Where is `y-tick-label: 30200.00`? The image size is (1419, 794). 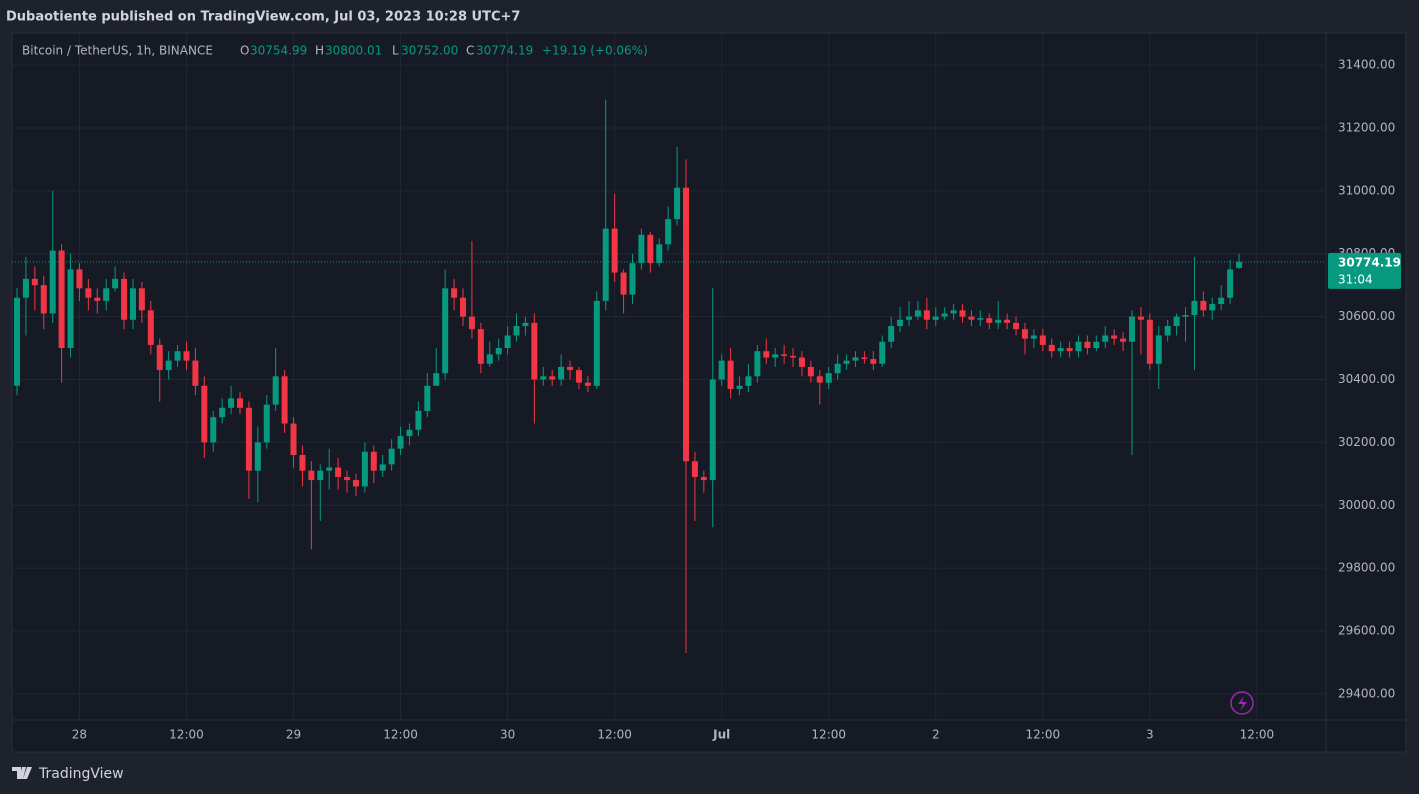
y-tick-label: 30200.00 is located at coordinates (1366, 442).